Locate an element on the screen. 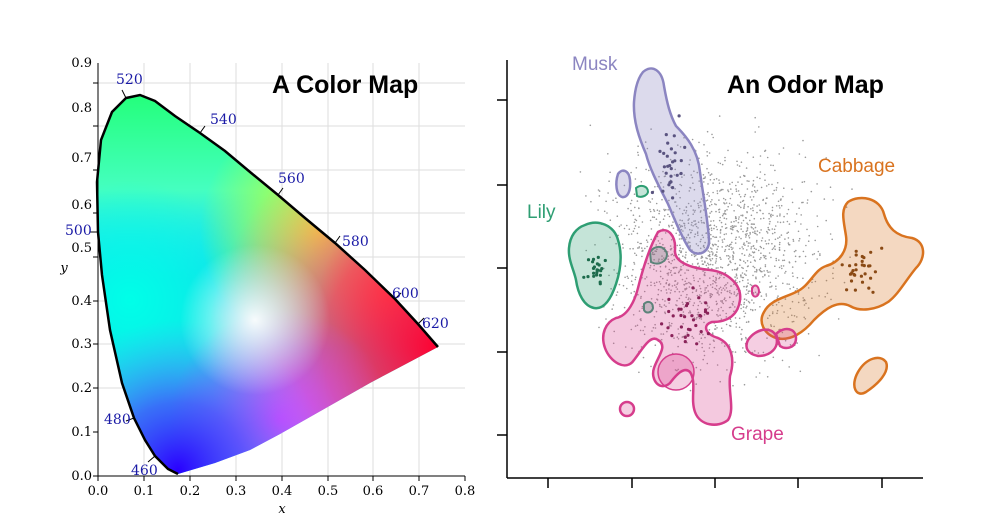 The width and height of the screenshot is (1000, 520). x-tick-label: 0.0 is located at coordinates (98, 491).